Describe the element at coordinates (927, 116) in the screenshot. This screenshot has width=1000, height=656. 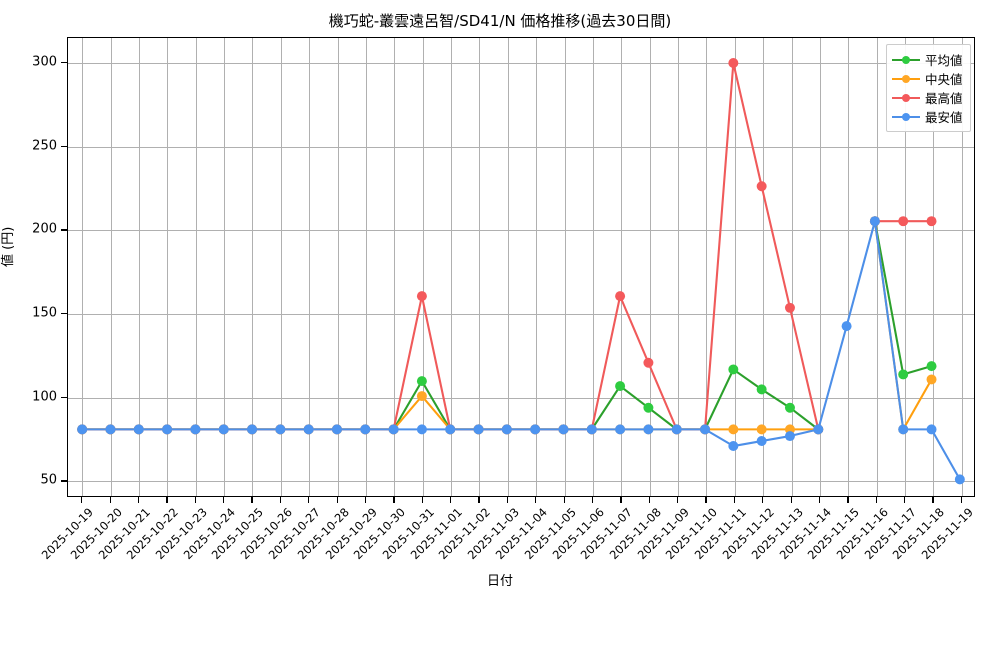
I see `legend-item: 最安値` at that location.